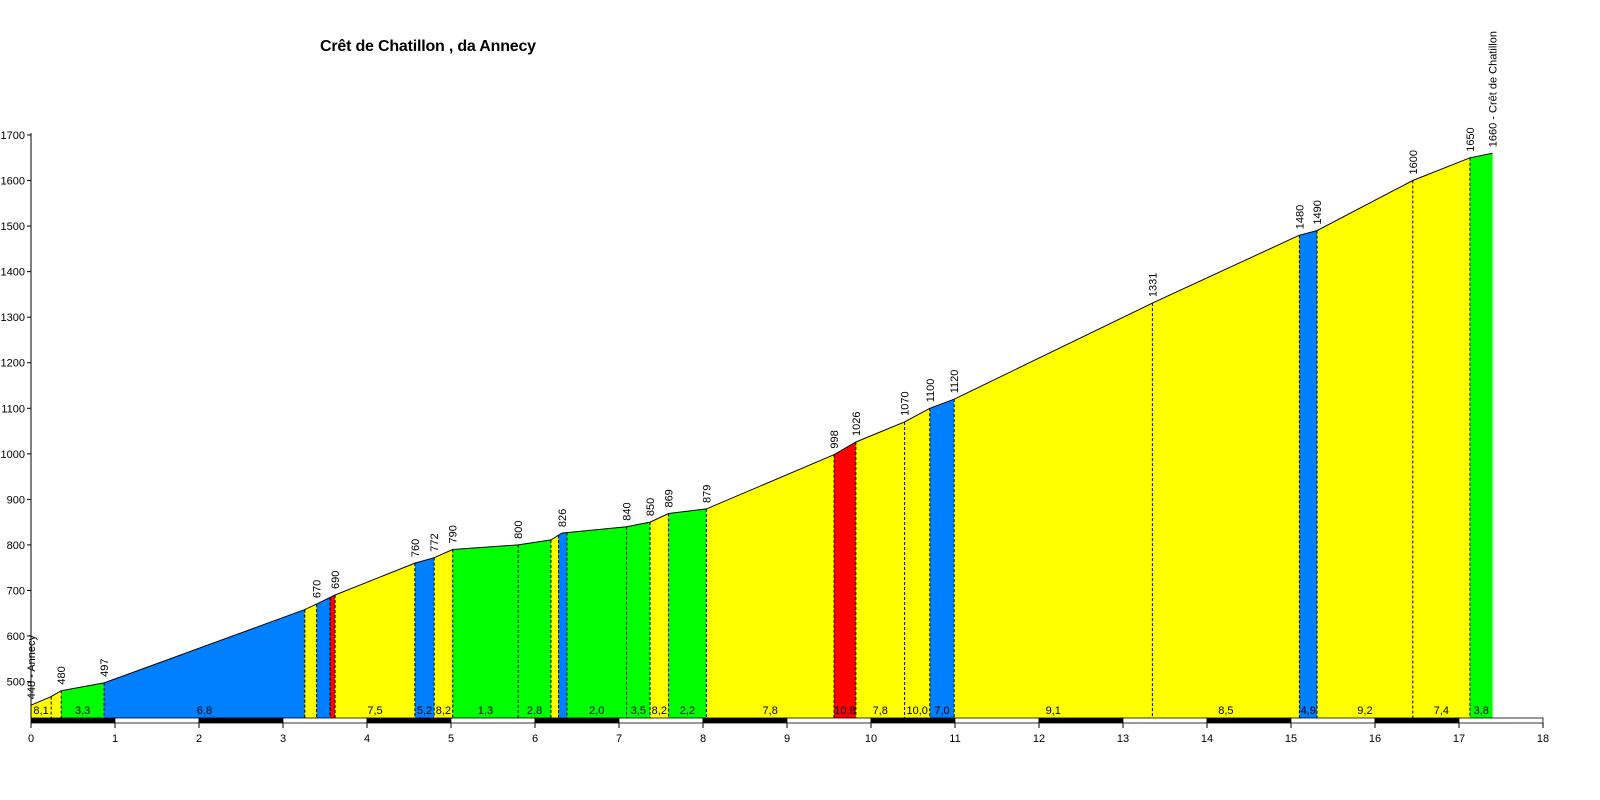 This screenshot has height=800, width=1600. What do you see at coordinates (451, 739) in the screenshot?
I see `x-tick-label: 5` at bounding box center [451, 739].